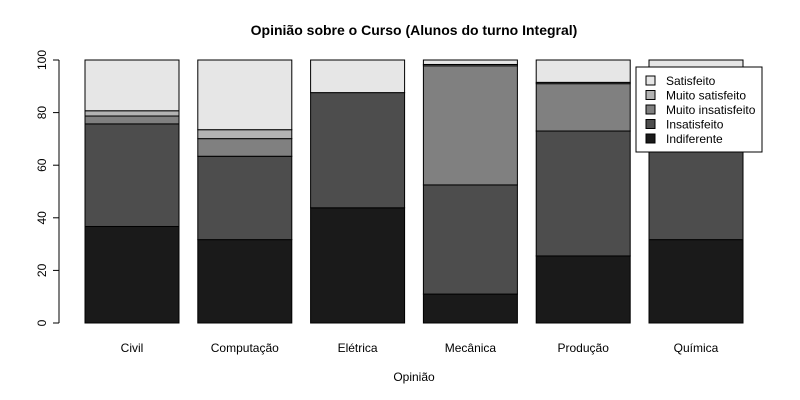  Describe the element at coordinates (42, 322) in the screenshot. I see `y-tick-label: 0` at that location.